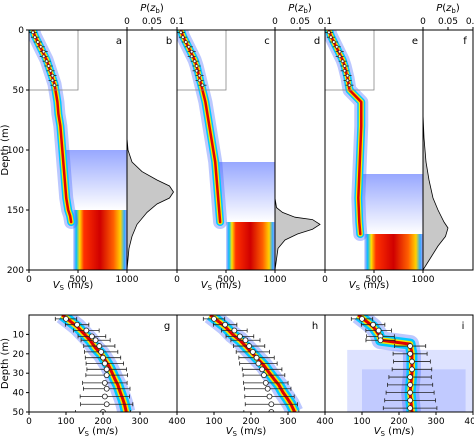  Describe the element at coordinates (15, 151) in the screenshot. I see `y-tick-label: 100` at that location.